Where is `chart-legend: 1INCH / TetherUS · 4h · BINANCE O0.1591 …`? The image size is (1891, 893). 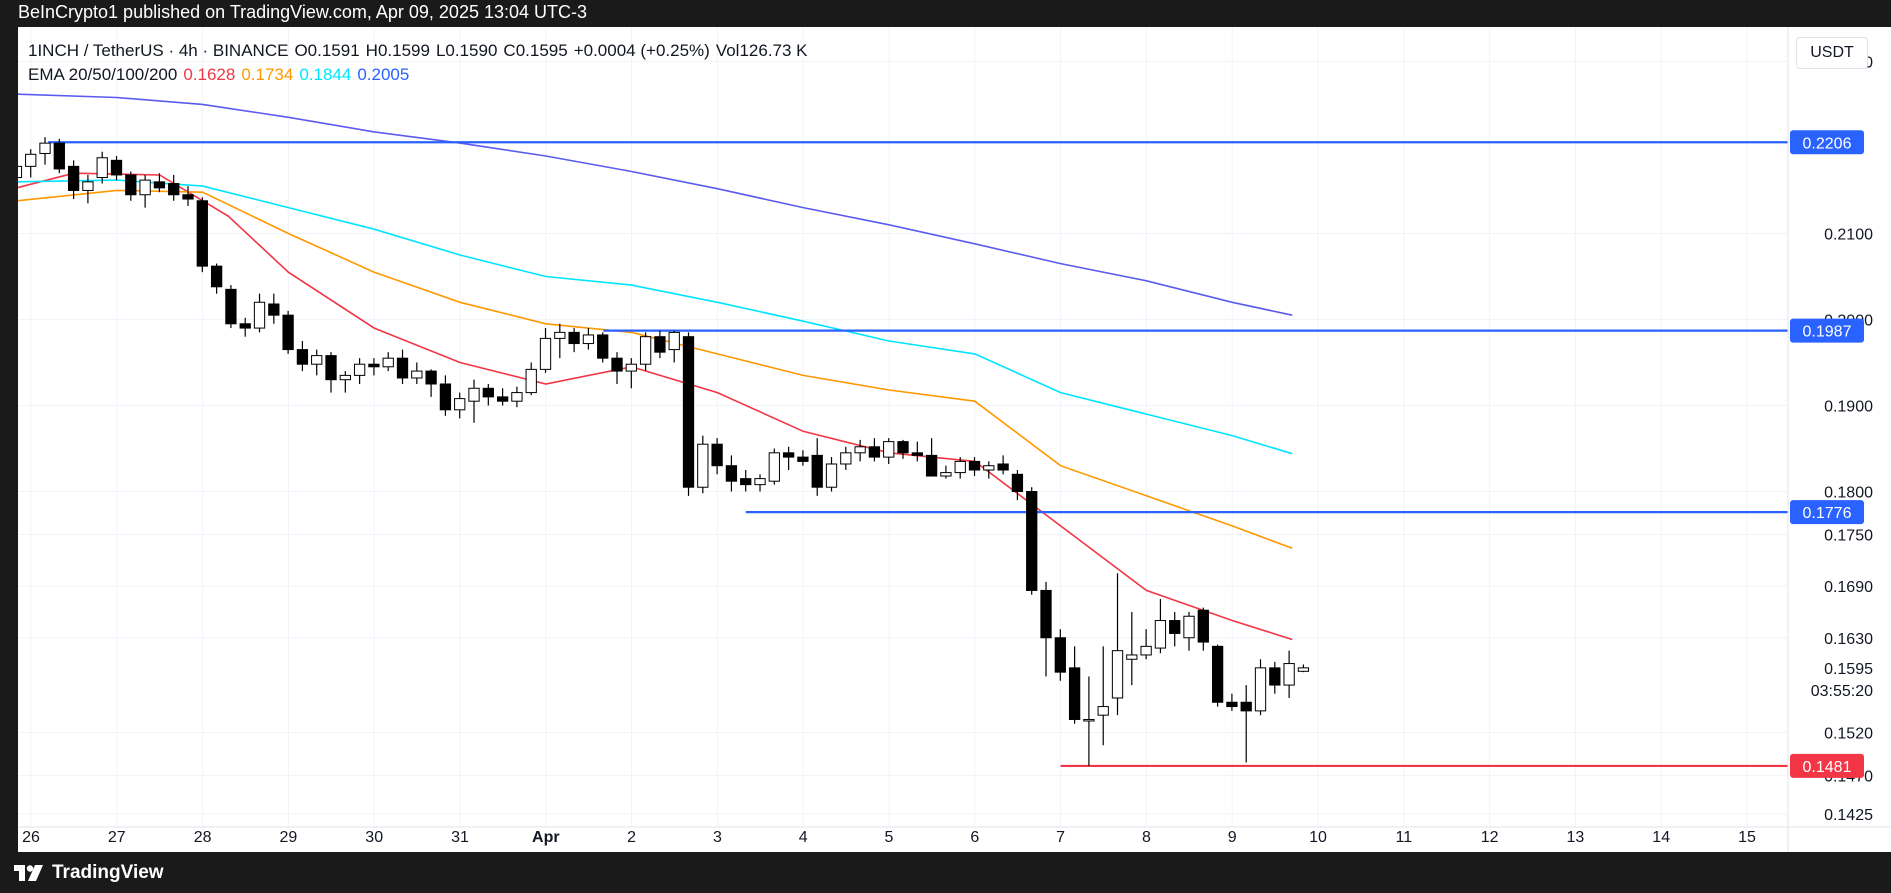
chart-legend: 1INCH / TetherUS · 4h · BINANCE O0.1591 … is located at coordinates (418, 63).